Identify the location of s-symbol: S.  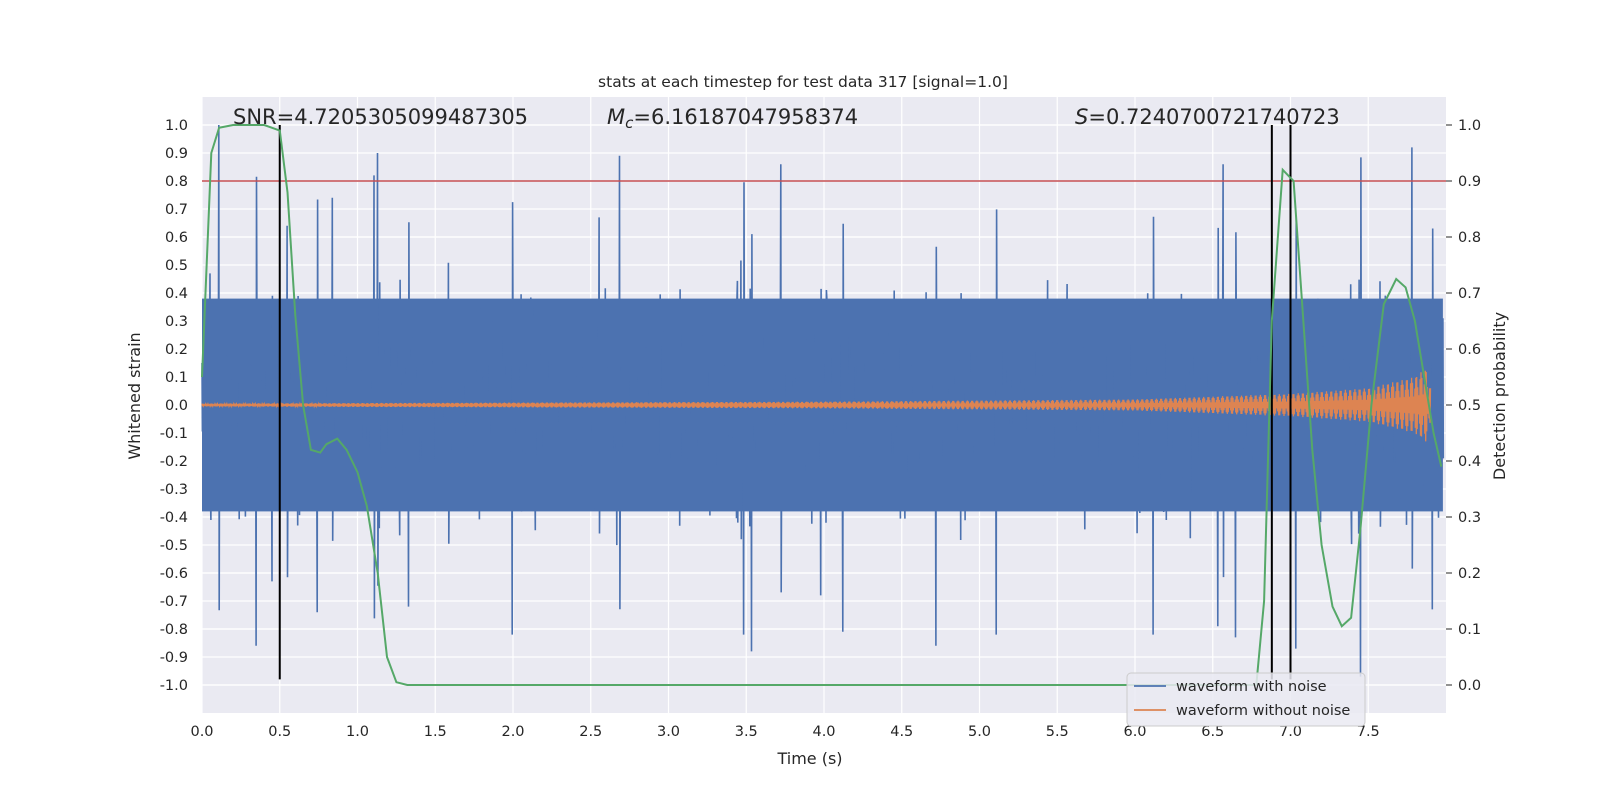
(1081, 117).